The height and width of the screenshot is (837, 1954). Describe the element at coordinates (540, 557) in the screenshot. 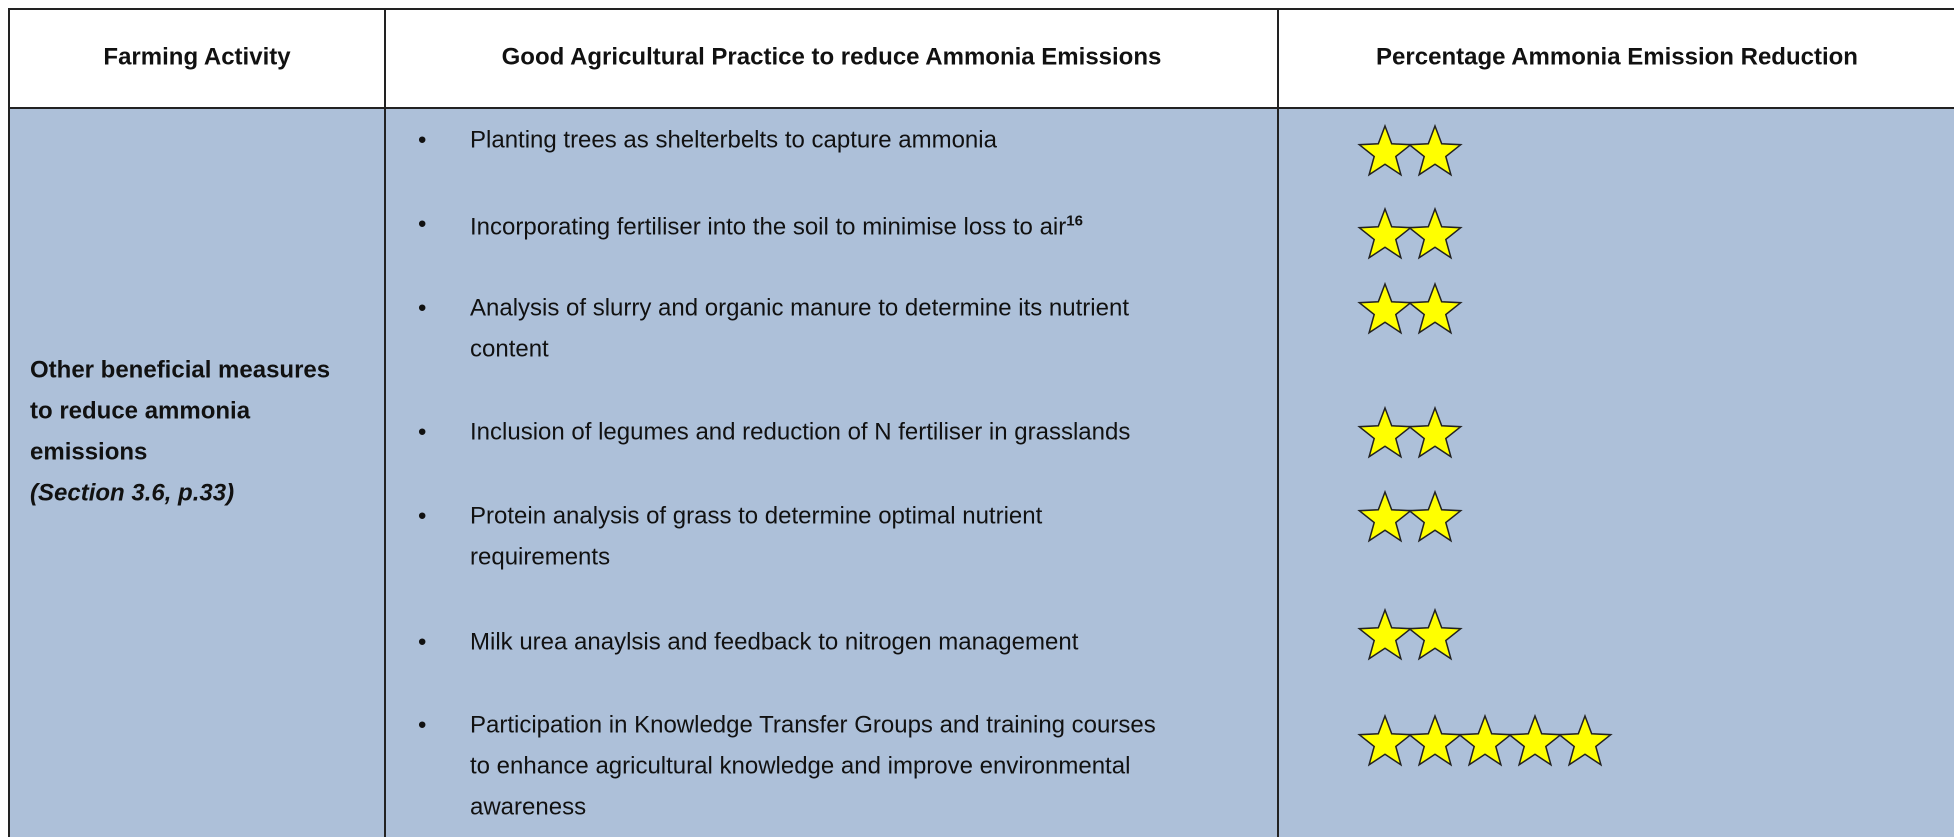

I see `practice-line: requirements` at that location.